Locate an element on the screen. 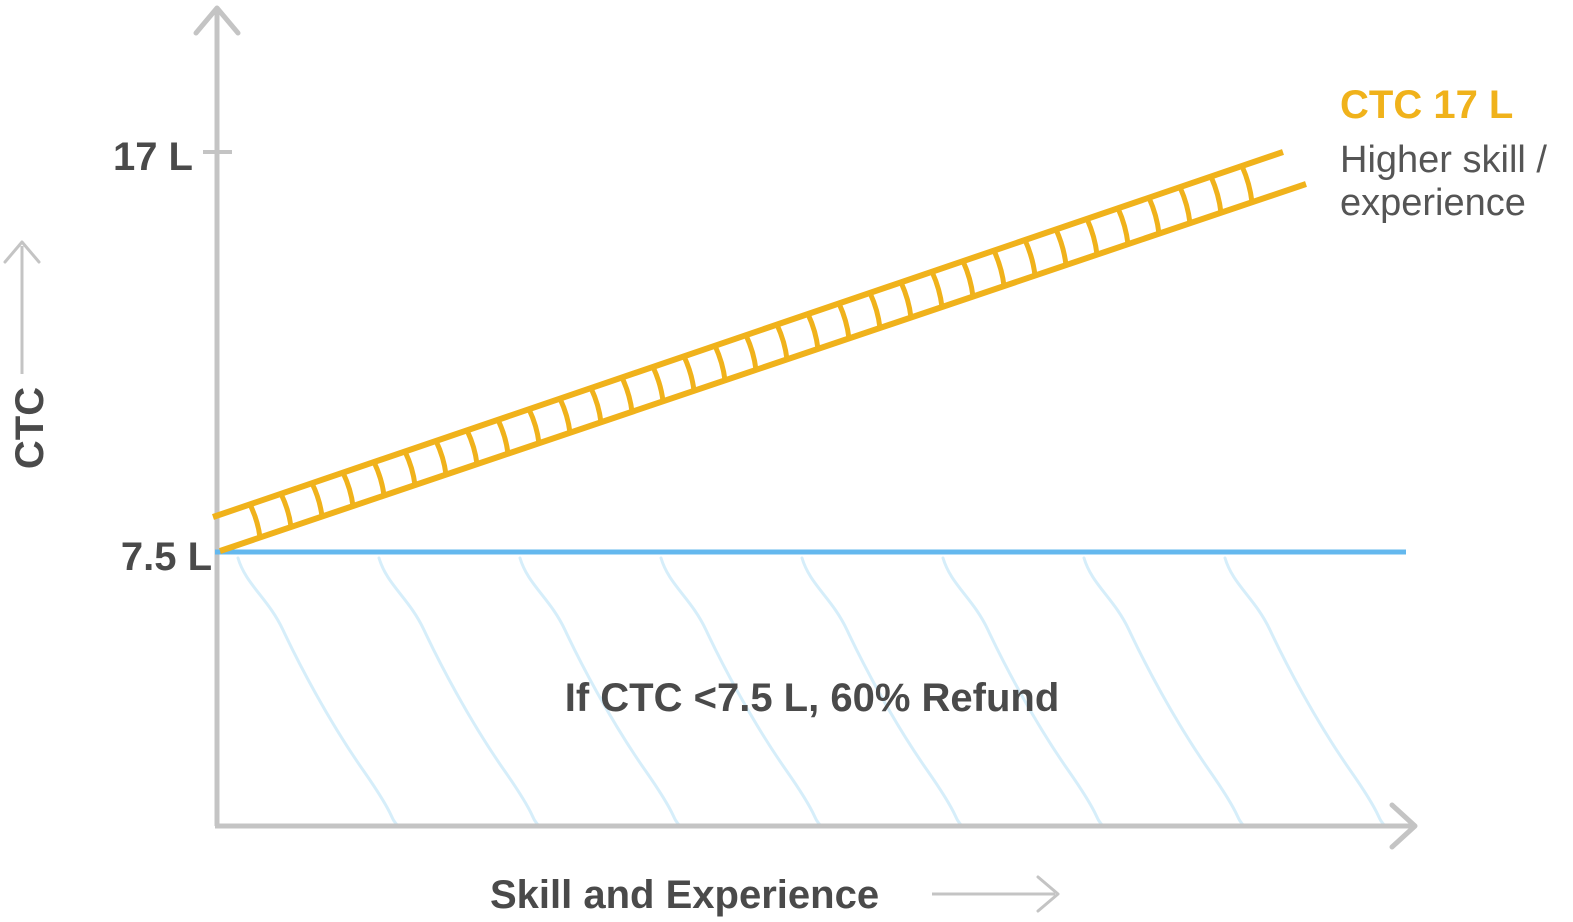 This screenshot has height=922, width=1573. band-title: CTC 17 L is located at coordinates (1426, 105).